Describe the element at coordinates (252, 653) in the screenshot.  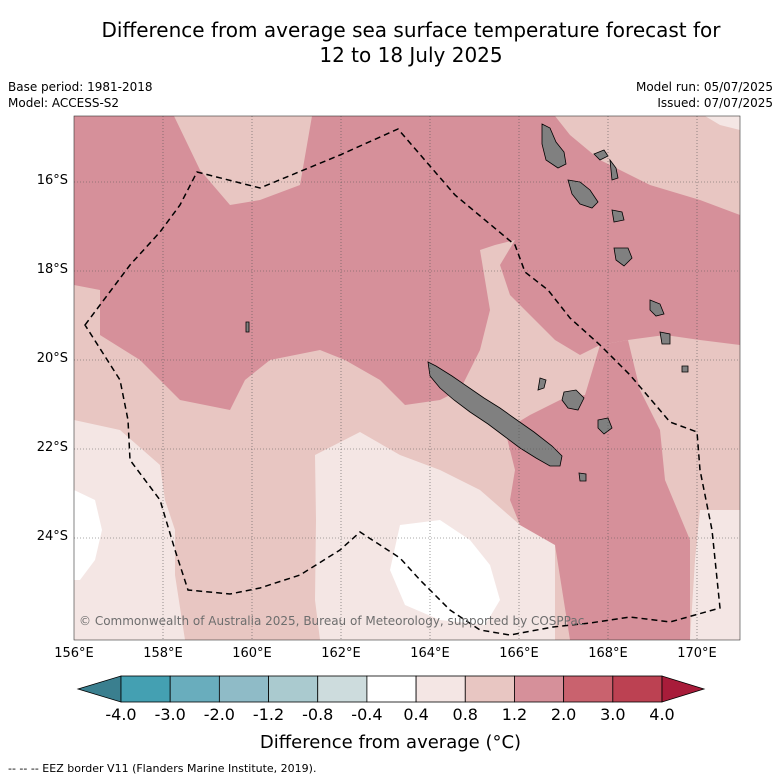
I see `longitude-label: 160°E` at that location.